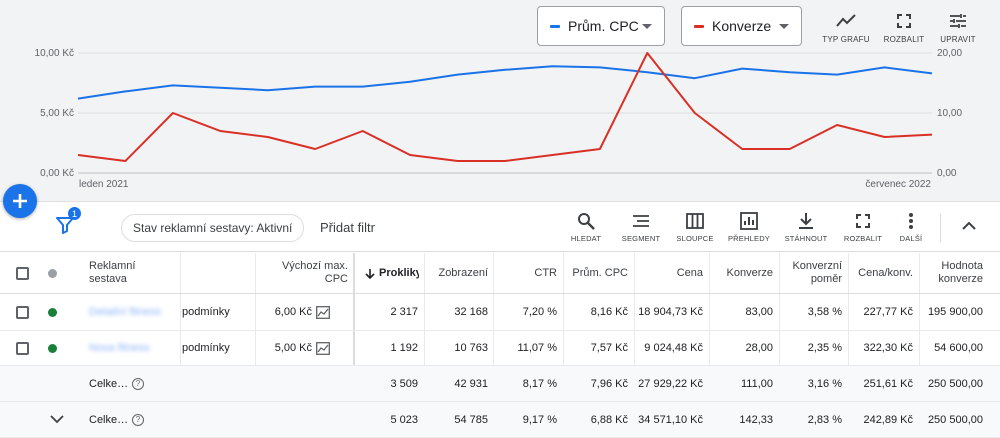 The width and height of the screenshot is (1000, 438). I want to click on columns-icon, so click(695, 221).